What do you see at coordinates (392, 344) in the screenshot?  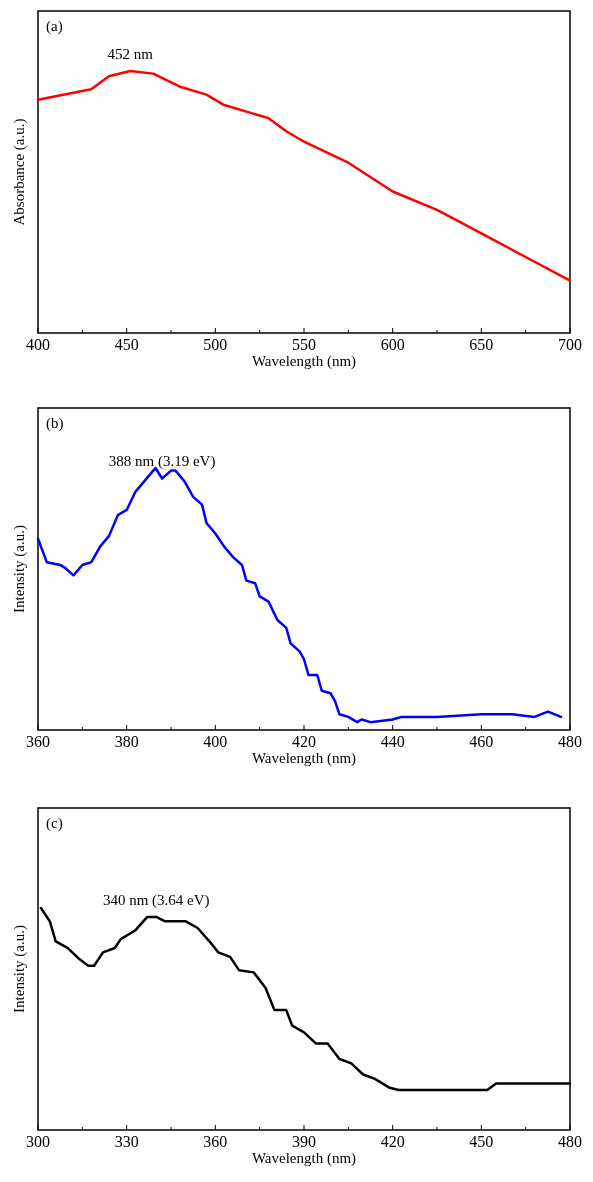 I see `x-tick-label: 600` at bounding box center [392, 344].